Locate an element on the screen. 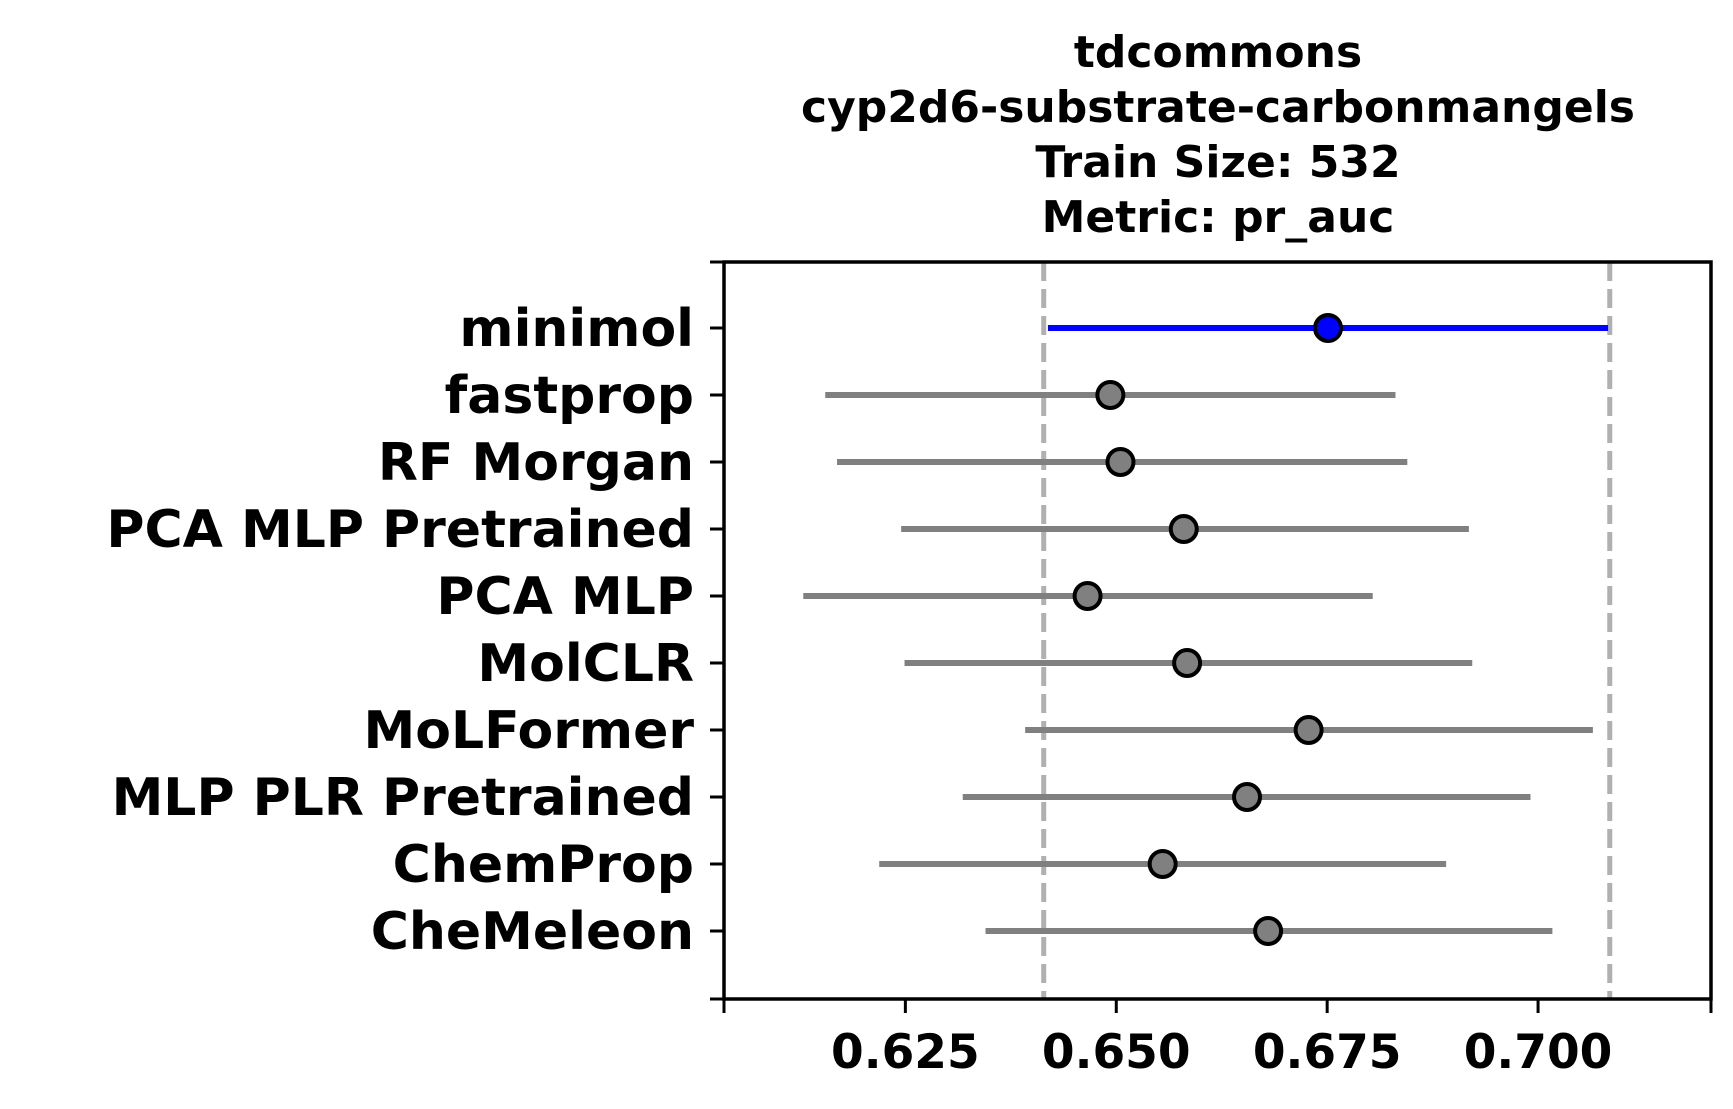 The height and width of the screenshot is (1109, 1733). mean-markers is located at coordinates (1208, 629).